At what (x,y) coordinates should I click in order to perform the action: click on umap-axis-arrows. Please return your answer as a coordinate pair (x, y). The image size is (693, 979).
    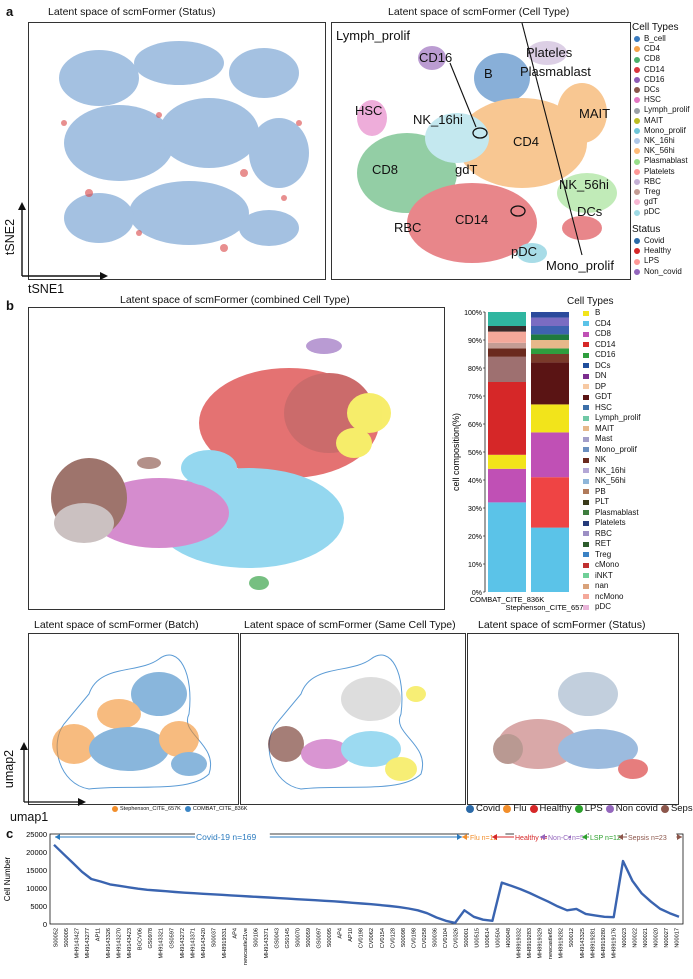
    Looking at the image, I should click on (53, 774).